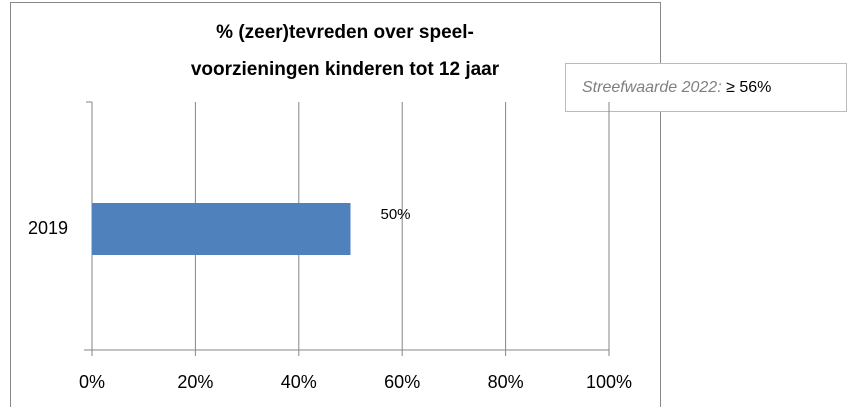  Describe the element at coordinates (506, 382) in the screenshot. I see `x-tick-label: 80%` at that location.